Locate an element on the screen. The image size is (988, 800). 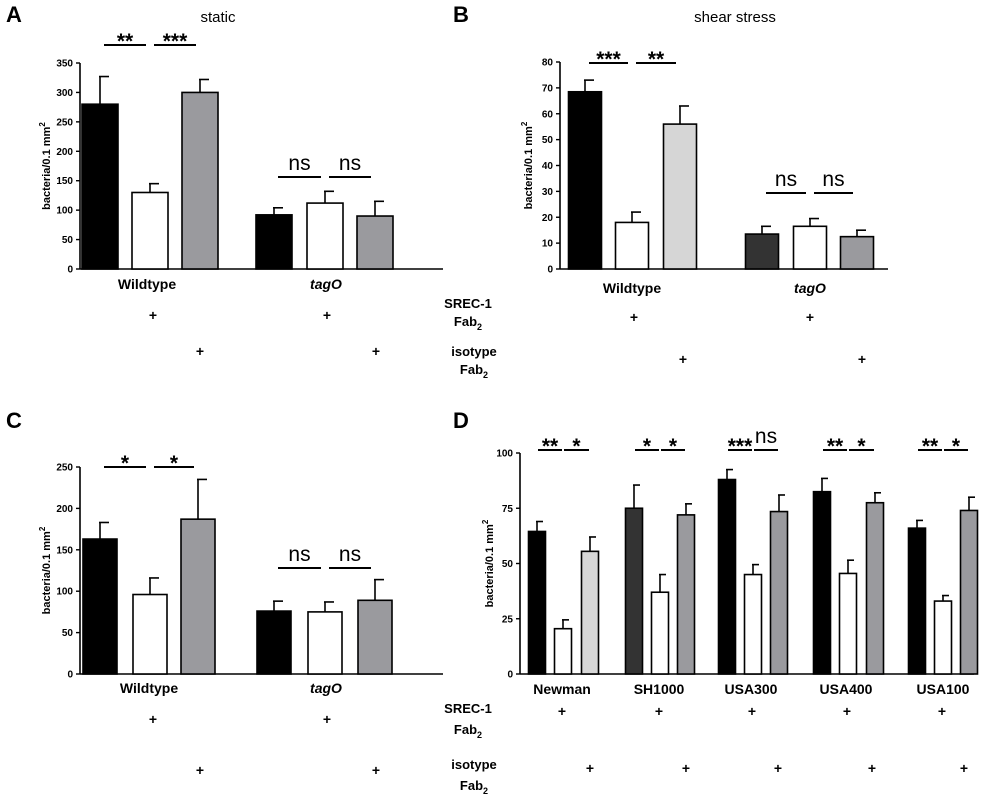
panel-letter-a: A is located at coordinates (14, 14).